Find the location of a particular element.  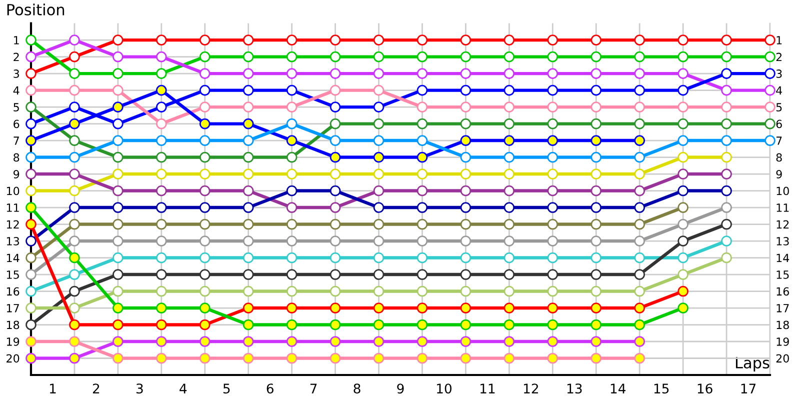

x-tick-label: 3 is located at coordinates (139, 389).